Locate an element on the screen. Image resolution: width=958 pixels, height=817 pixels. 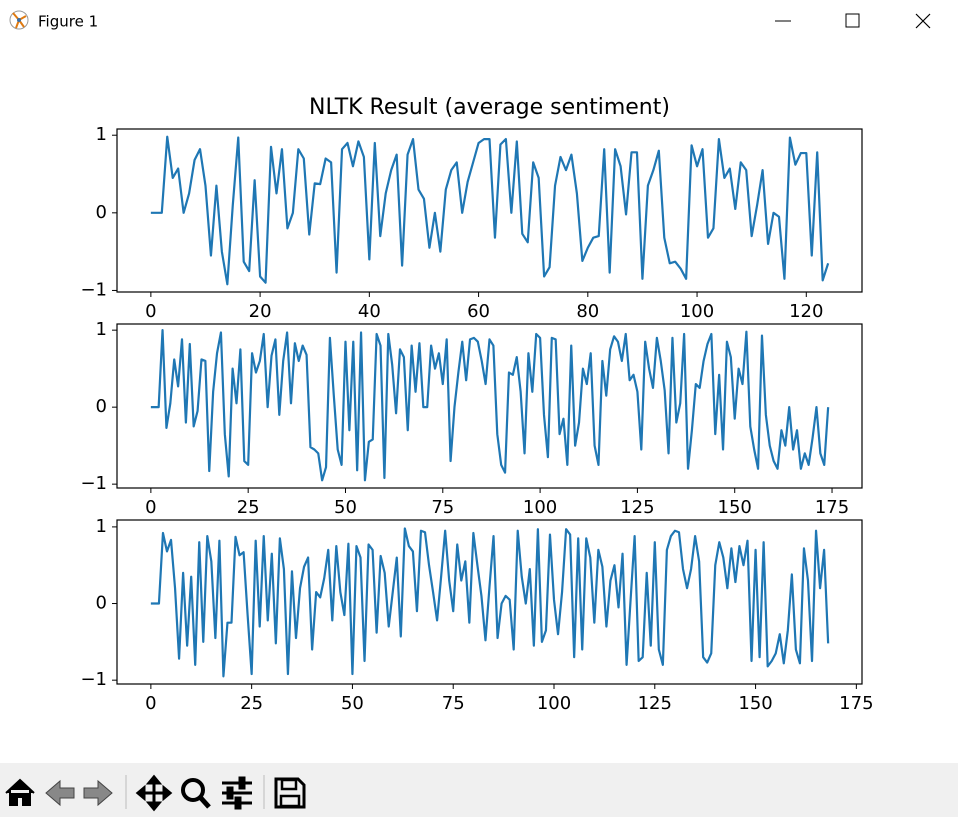
x-tick-label: 80 is located at coordinates (587, 311).